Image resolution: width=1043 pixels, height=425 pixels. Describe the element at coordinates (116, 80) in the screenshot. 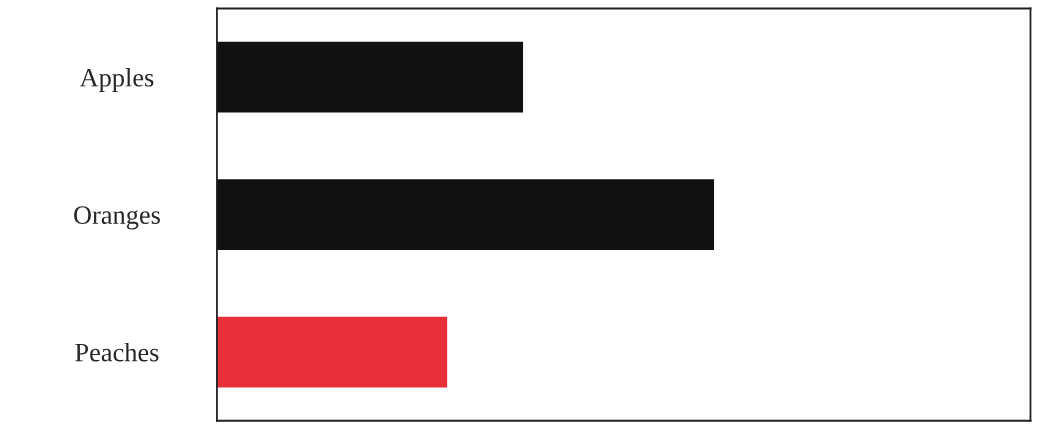

I see `y-tick-label: Apples` at that location.